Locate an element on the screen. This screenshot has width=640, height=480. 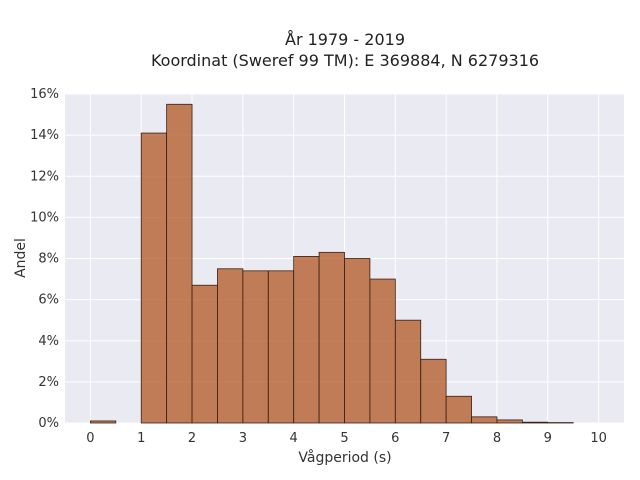
y-tick-label: 4% is located at coordinates (48, 341).